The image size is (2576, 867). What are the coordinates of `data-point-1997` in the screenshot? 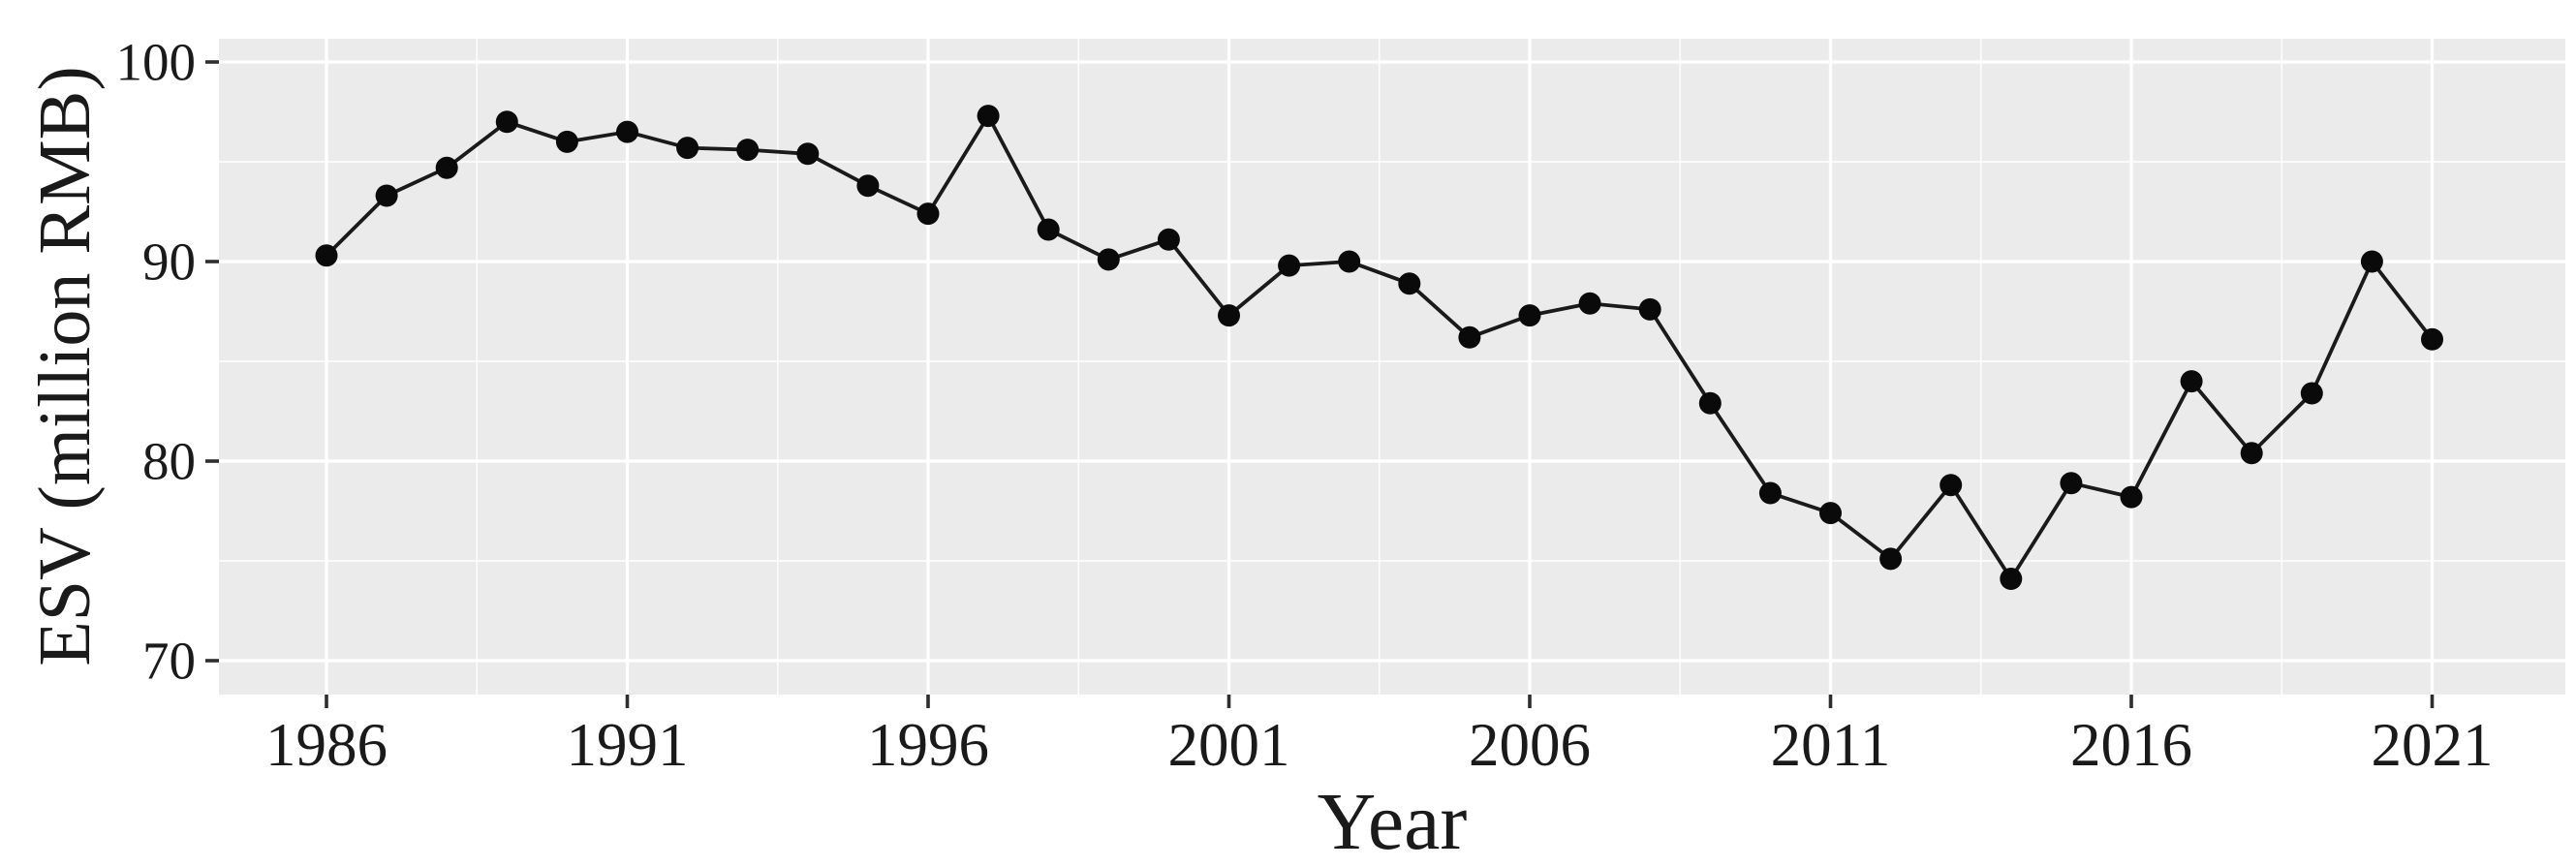 It's located at (988, 116).